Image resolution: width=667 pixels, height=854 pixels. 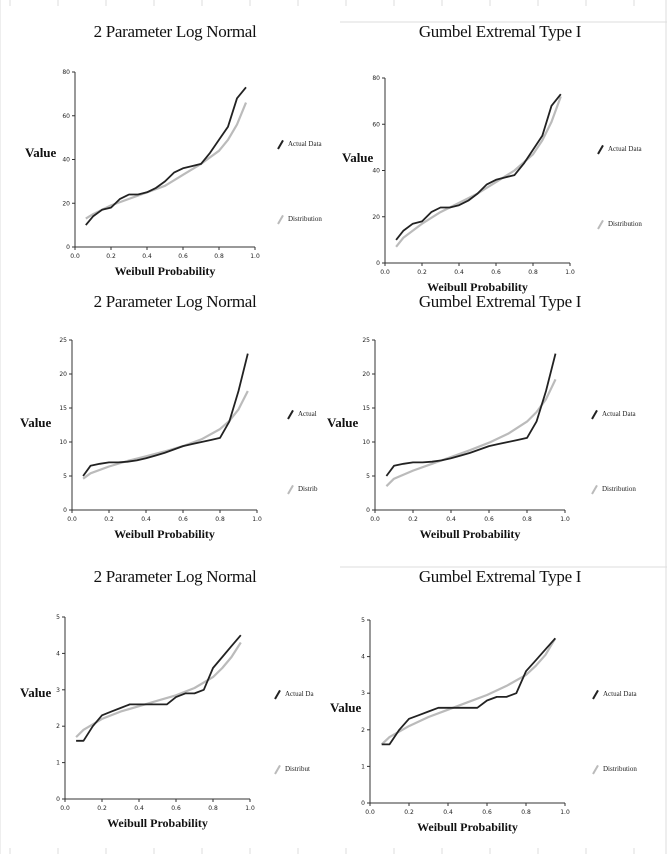 I want to click on legend-actual-label: Actual Da, so click(x=299, y=694).